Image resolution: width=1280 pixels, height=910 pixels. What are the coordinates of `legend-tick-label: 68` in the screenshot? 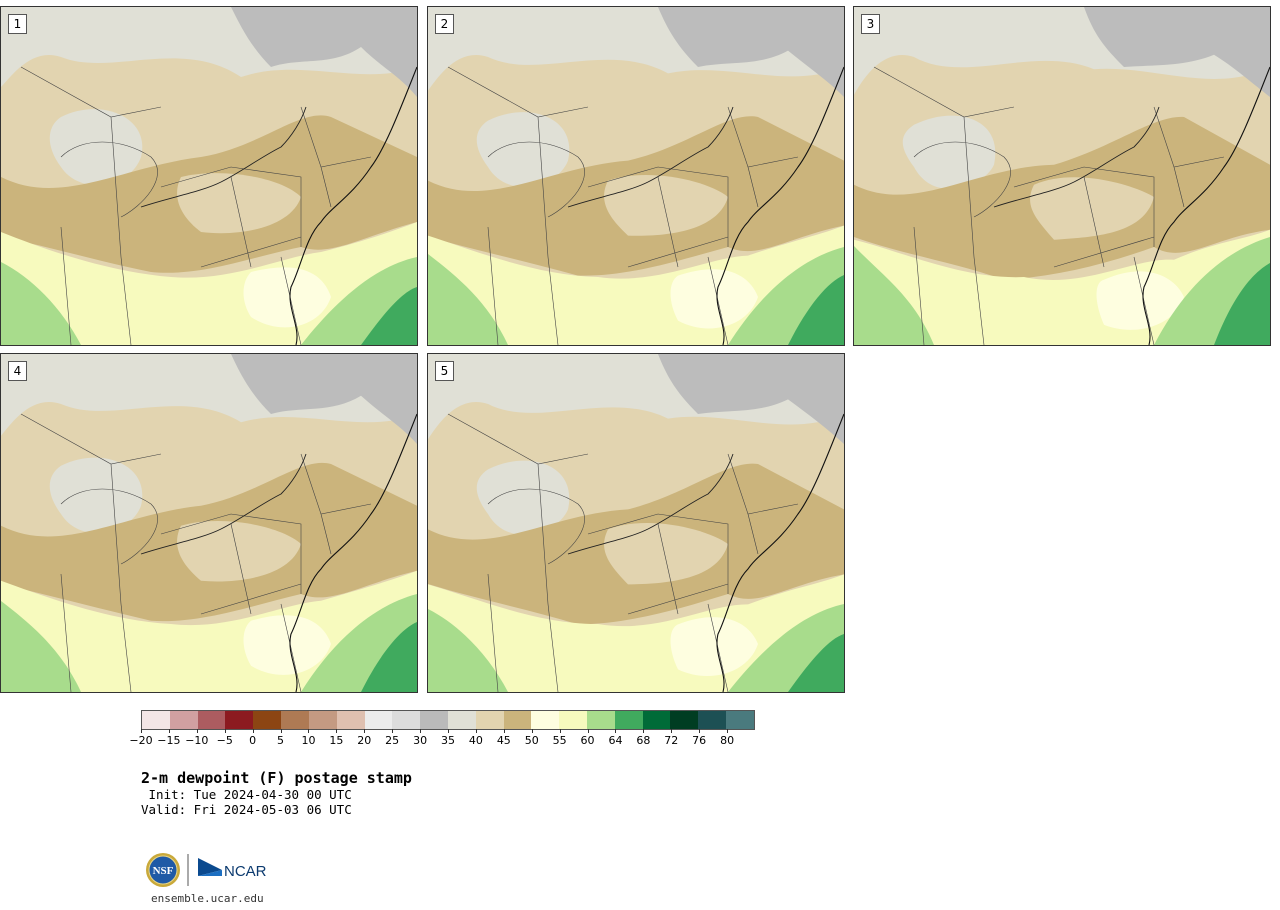 It's located at (643, 740).